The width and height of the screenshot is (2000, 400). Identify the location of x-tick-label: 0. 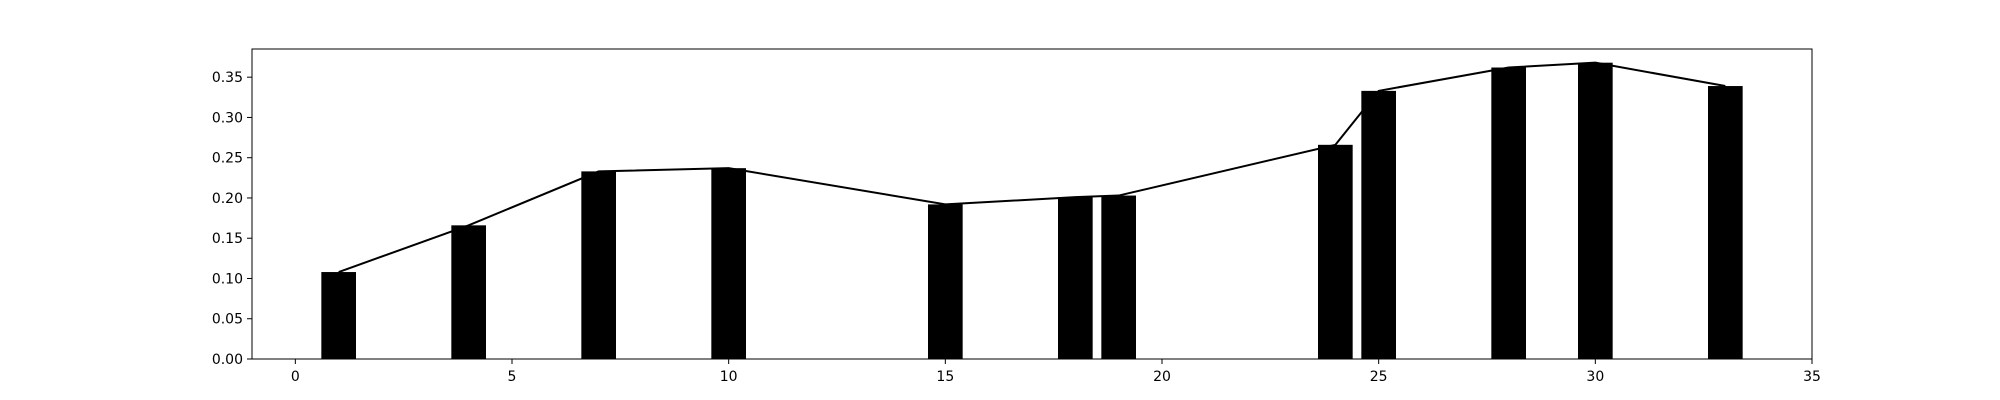
(295, 377).